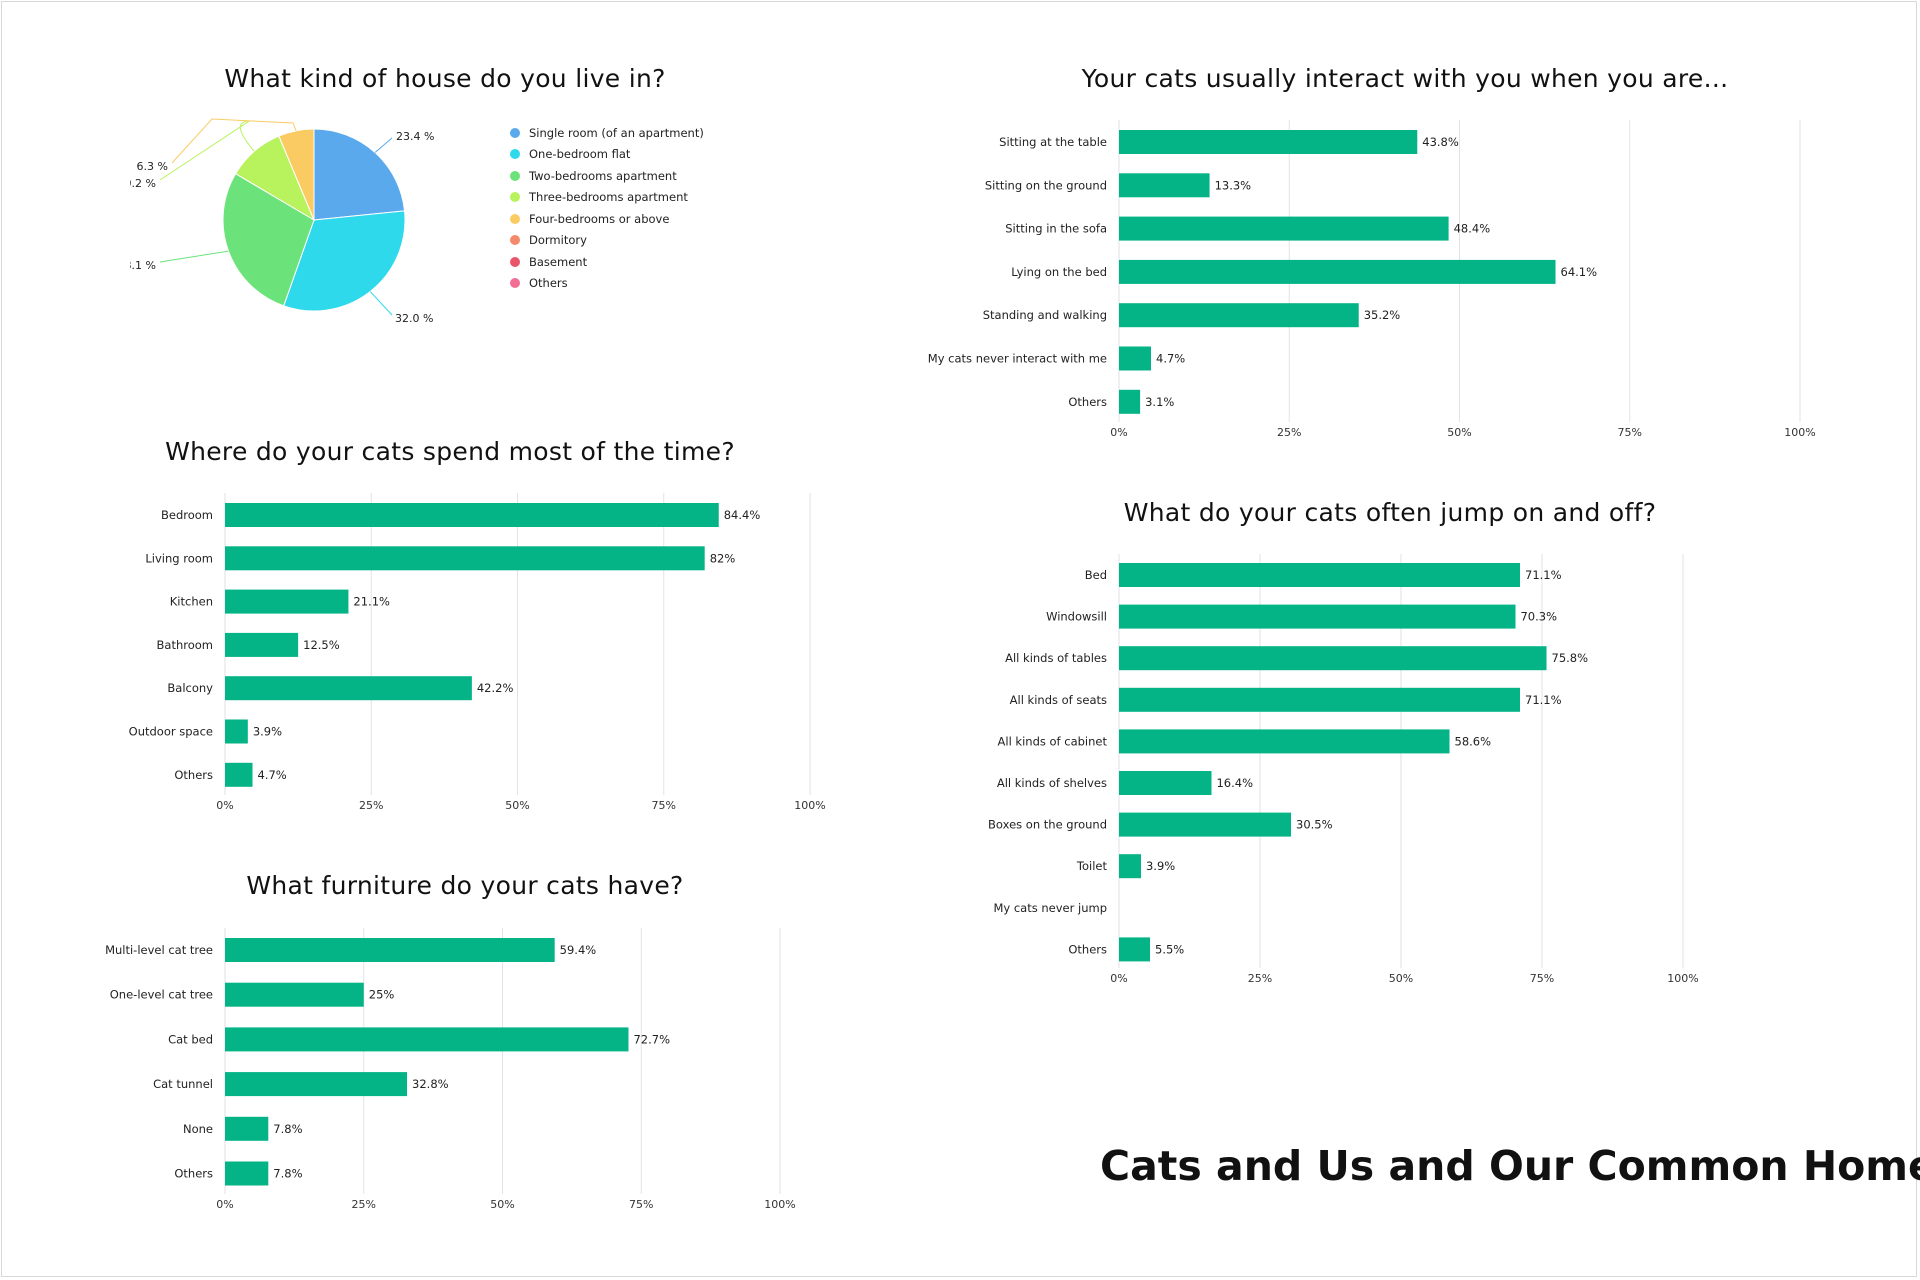 The height and width of the screenshot is (1280, 1920). What do you see at coordinates (723, 558) in the screenshot?
I see `spend-value-label: 82%` at bounding box center [723, 558].